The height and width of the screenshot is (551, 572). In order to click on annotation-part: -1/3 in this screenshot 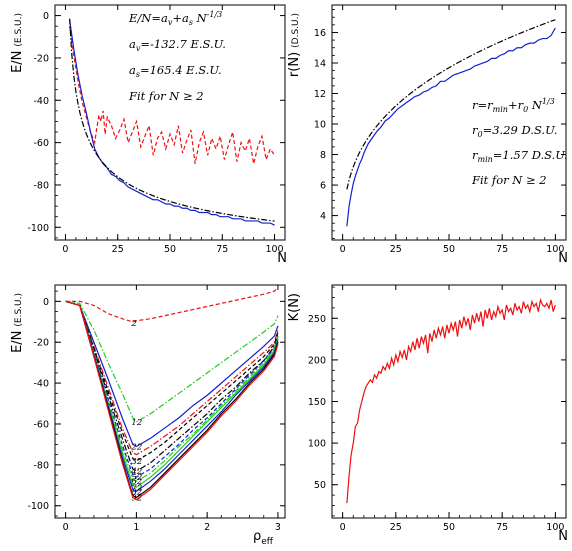, I will do `click(215, 14)`.